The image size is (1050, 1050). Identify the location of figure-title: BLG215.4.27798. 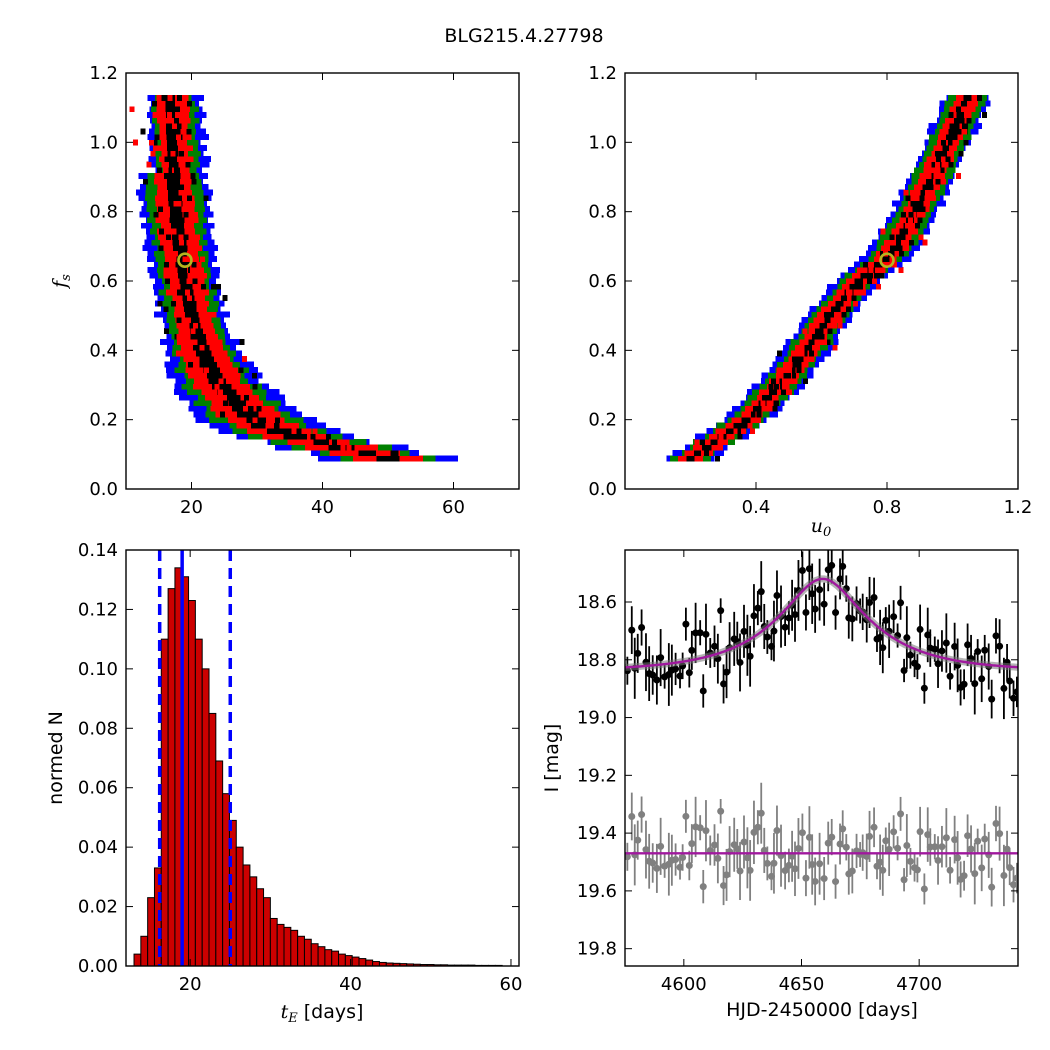
(523, 36).